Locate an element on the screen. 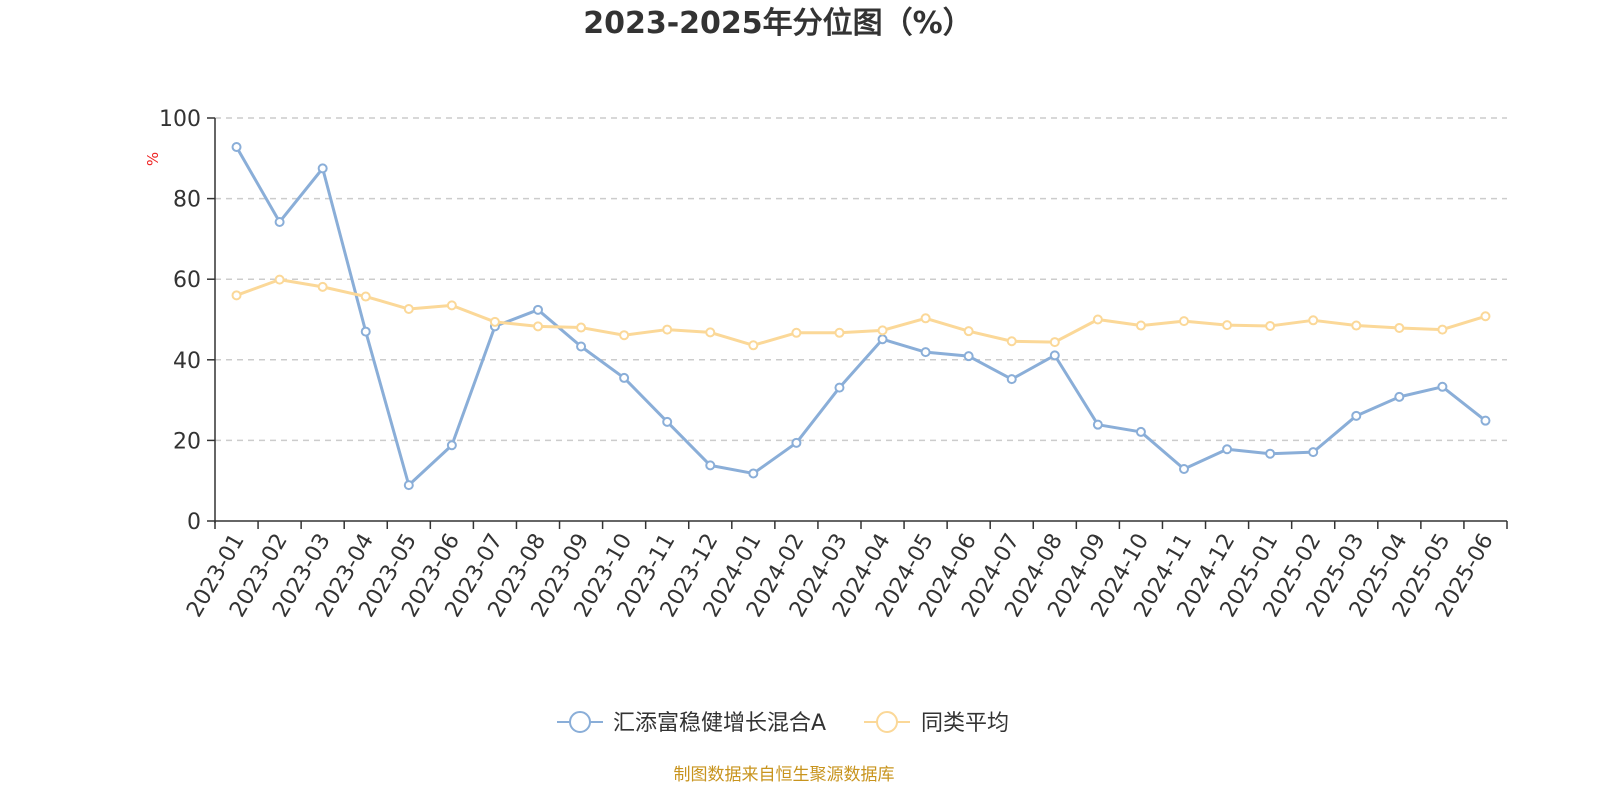  chart-title: 2023-2025年分位图（%） is located at coordinates (778, 23).